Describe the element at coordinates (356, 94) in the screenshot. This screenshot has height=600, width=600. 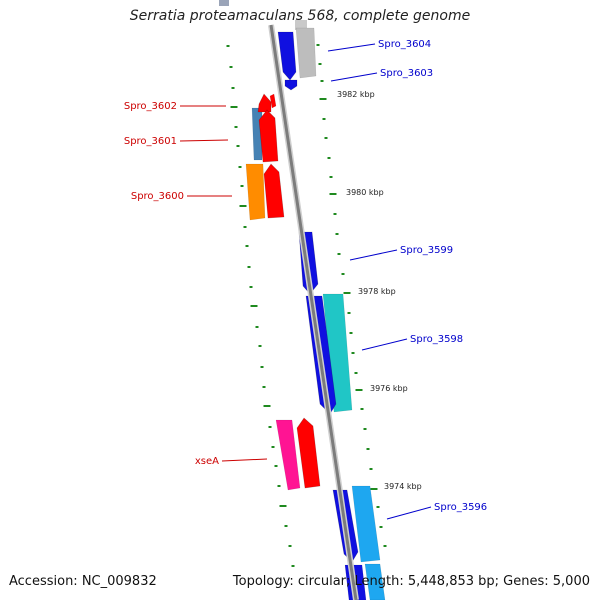
I see `kbp-marker-label: 3982 kbp` at that location.